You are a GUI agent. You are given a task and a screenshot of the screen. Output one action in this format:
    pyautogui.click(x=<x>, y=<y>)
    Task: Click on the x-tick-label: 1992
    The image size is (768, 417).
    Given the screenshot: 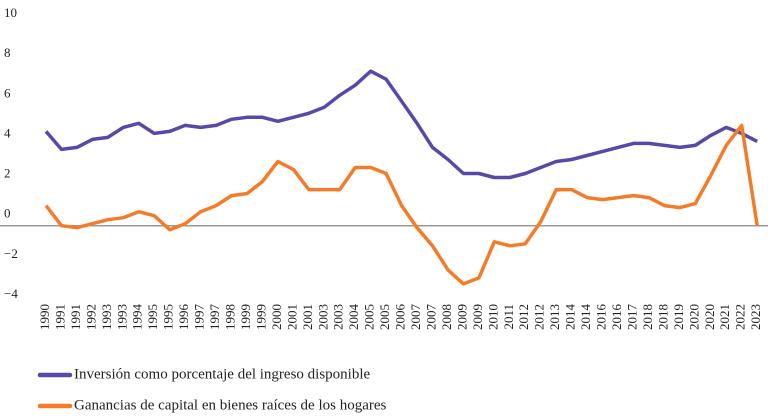 What is the action you would take?
    pyautogui.click(x=90, y=317)
    